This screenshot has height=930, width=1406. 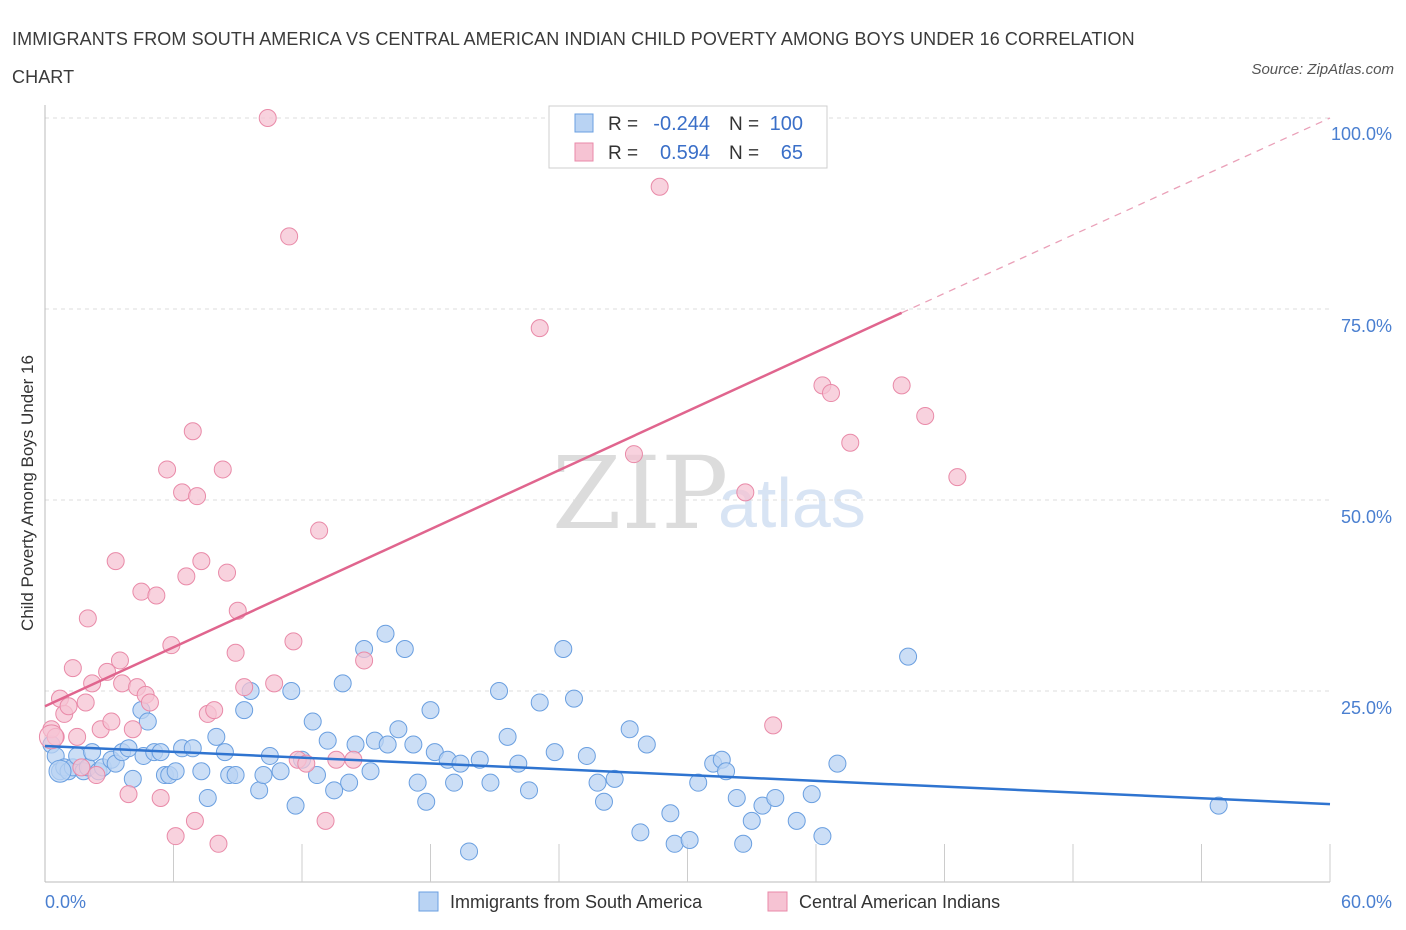 I want to click on correlation-legend: R = -0.244 N = 100 R = 0.594 N = 65, so click(x=688, y=137).